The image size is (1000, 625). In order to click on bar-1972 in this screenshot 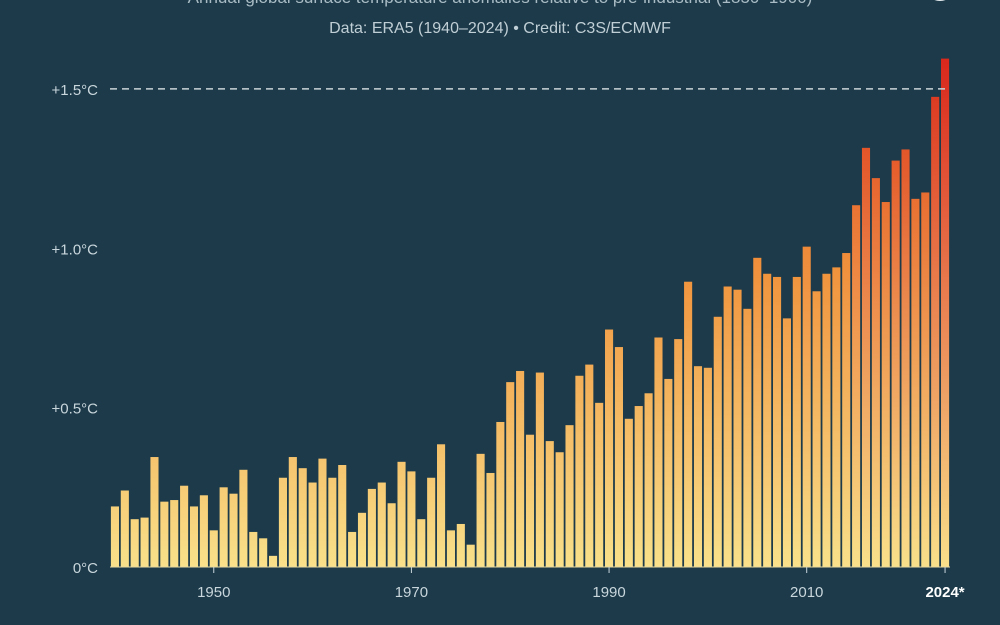, I will do `click(431, 522)`.